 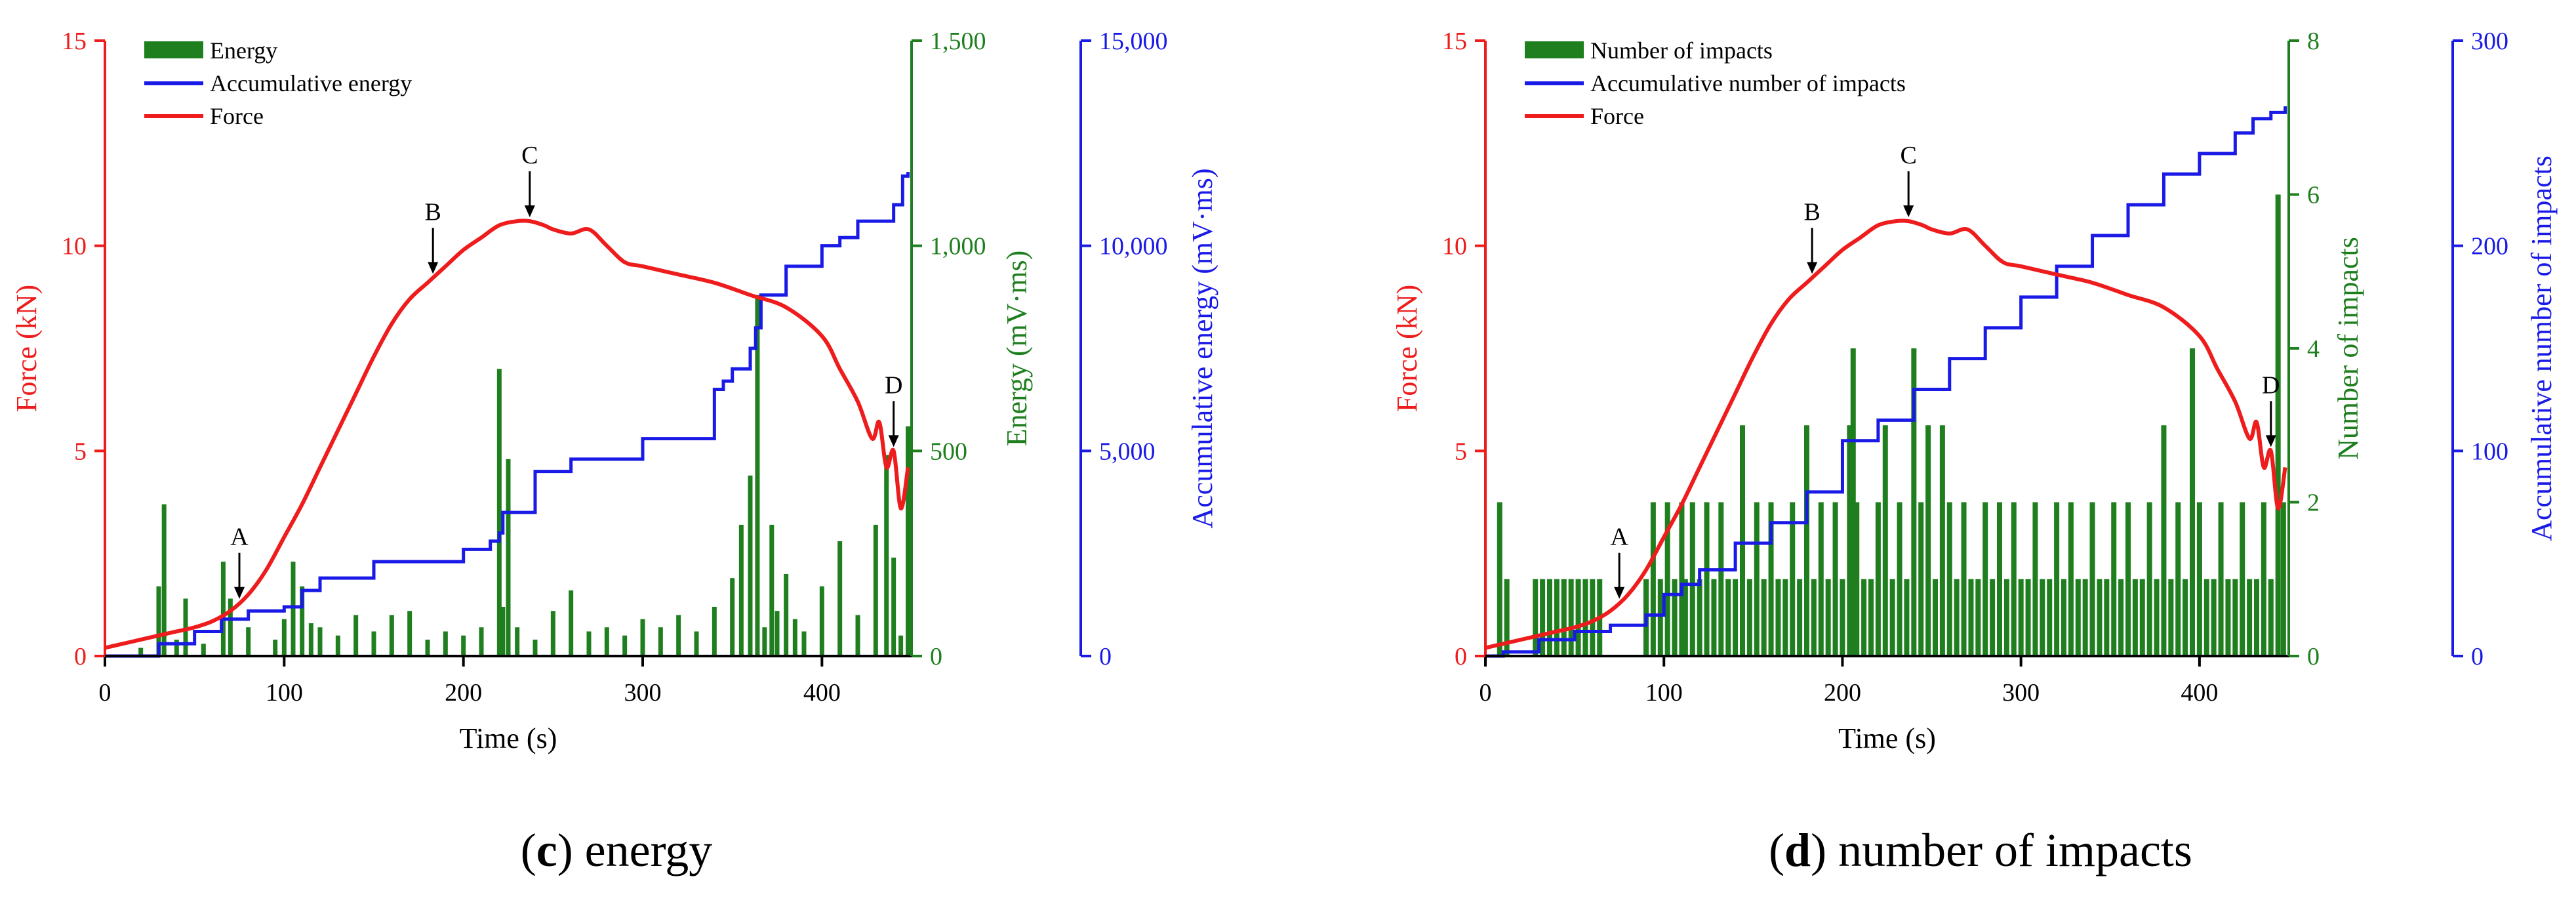 What do you see at coordinates (1485, 693) in the screenshot?
I see `x-tick-label: 0` at bounding box center [1485, 693].